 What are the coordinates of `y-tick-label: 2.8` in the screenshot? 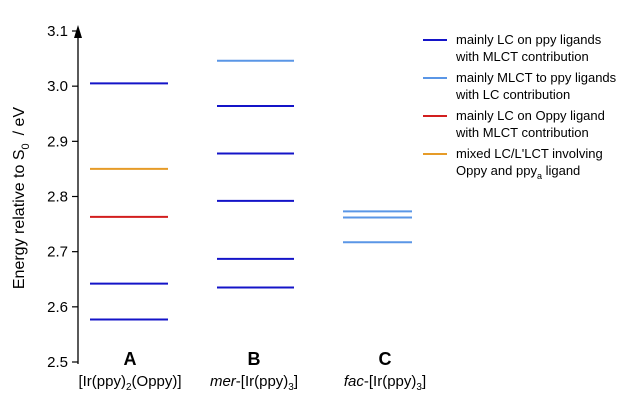 It's located at (57, 197).